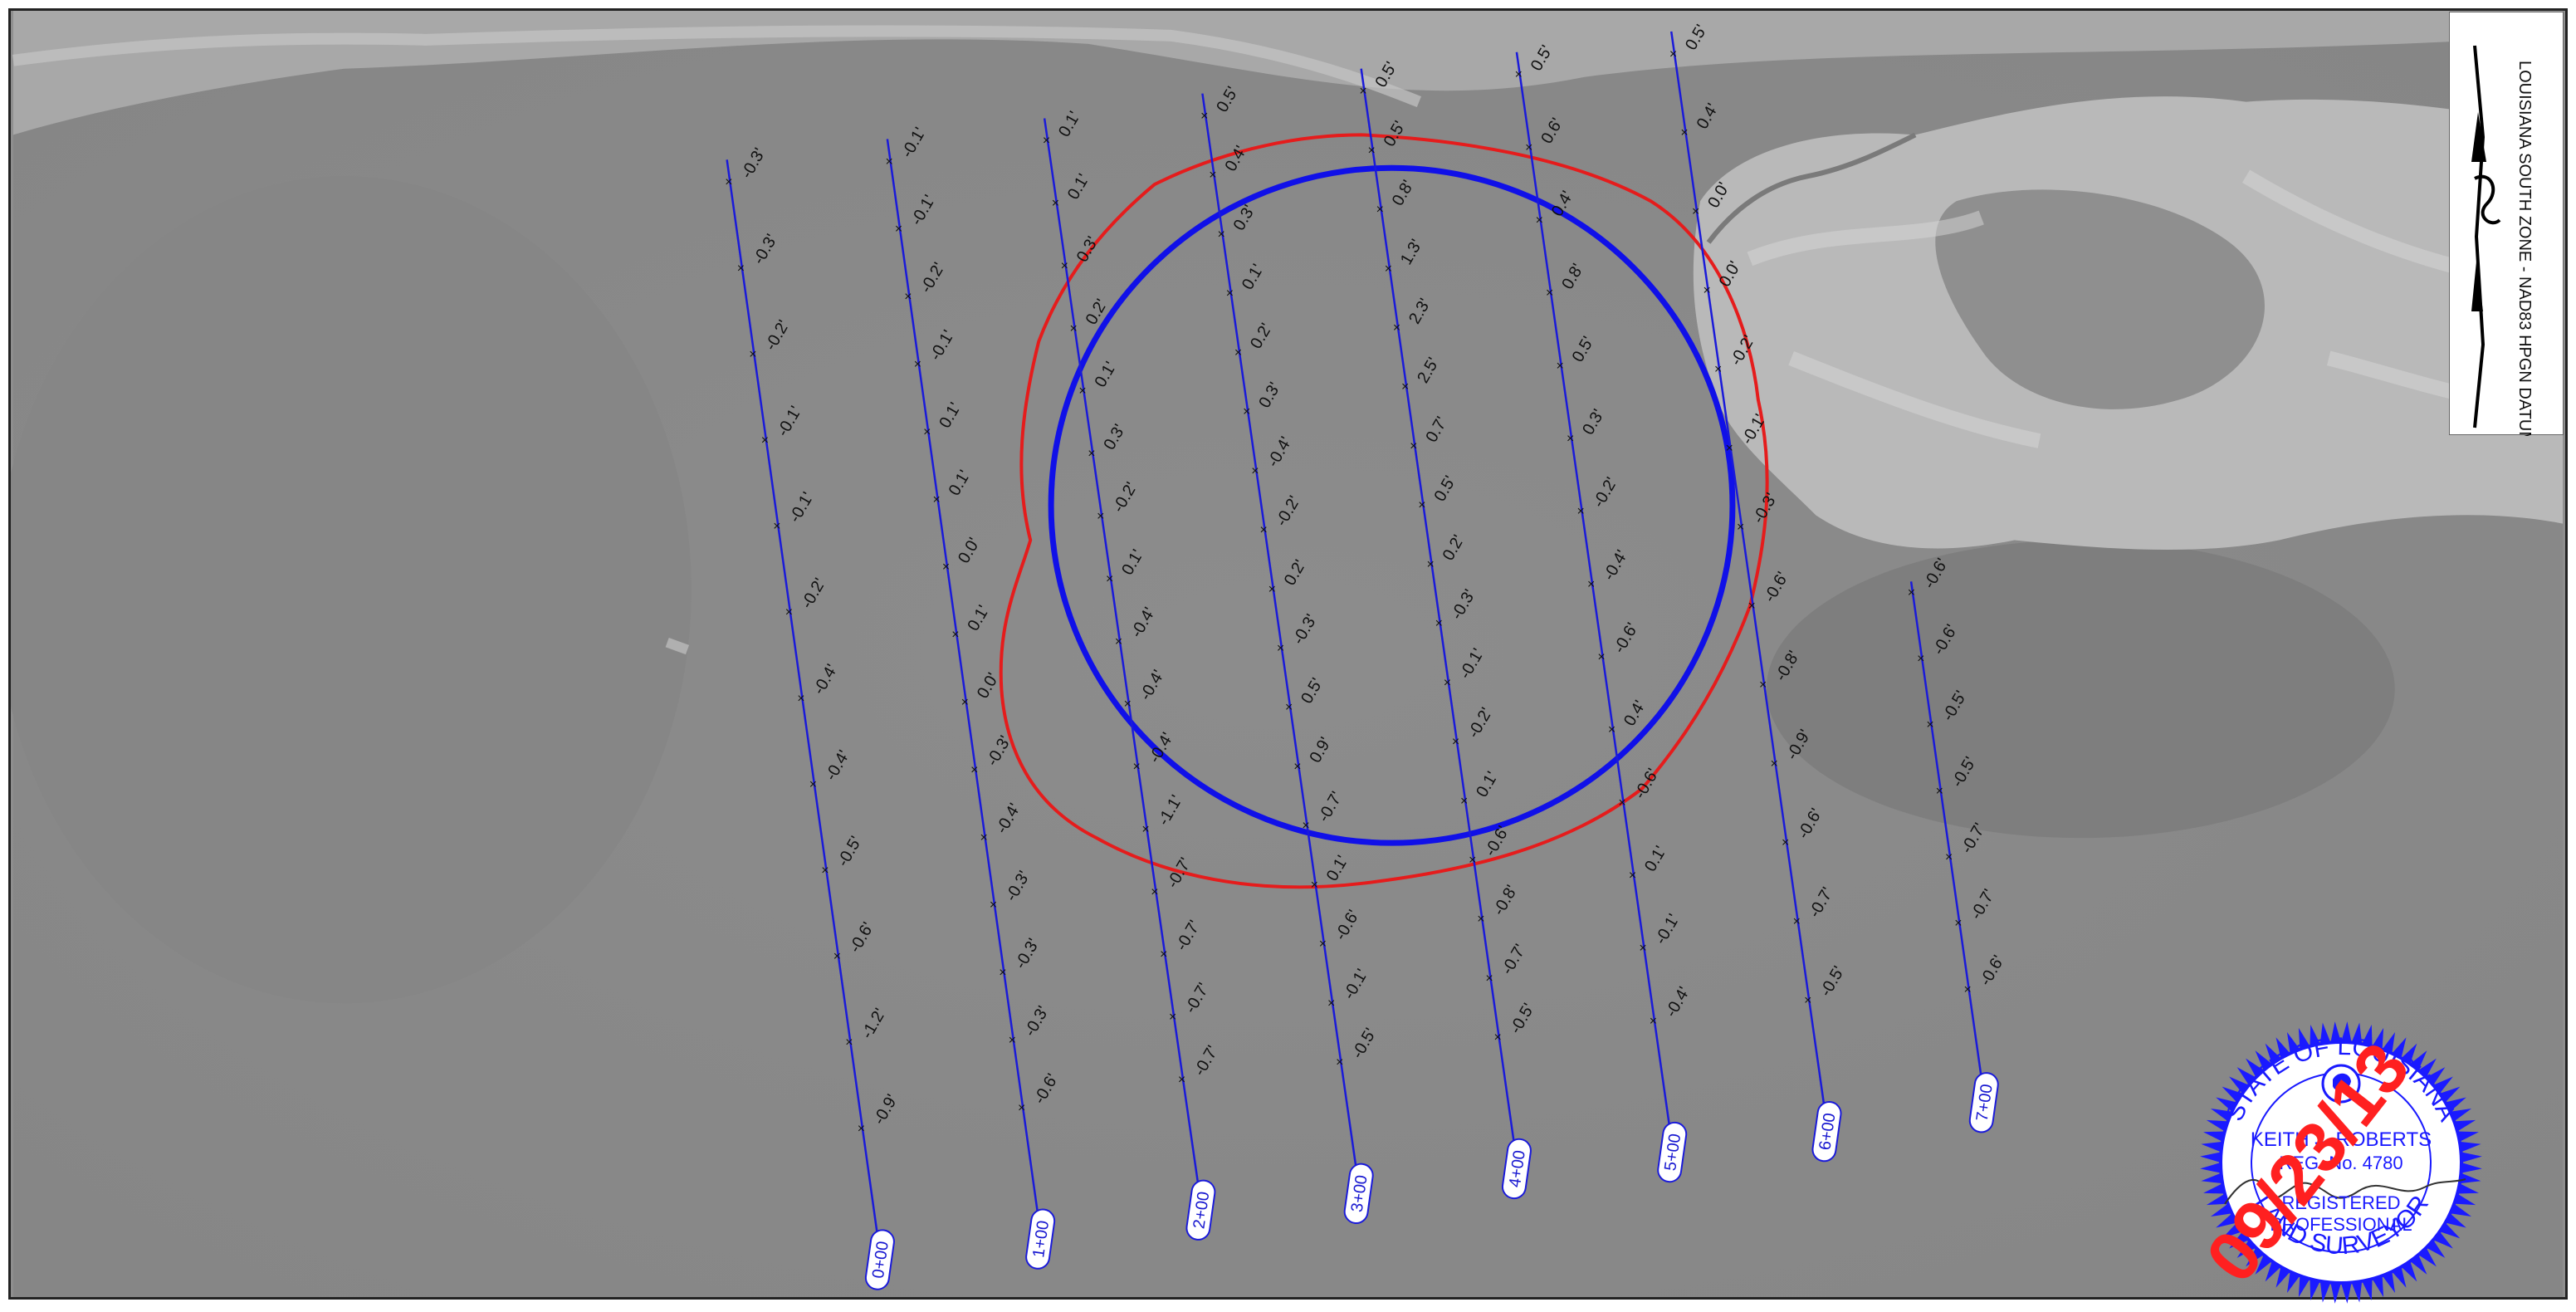 This screenshot has height=1312, width=2576. I want to click on north-arrow-panel: LOUISIANA SOUTH ZONE - NAD83 HPGN DATUM, so click(2506, 228).